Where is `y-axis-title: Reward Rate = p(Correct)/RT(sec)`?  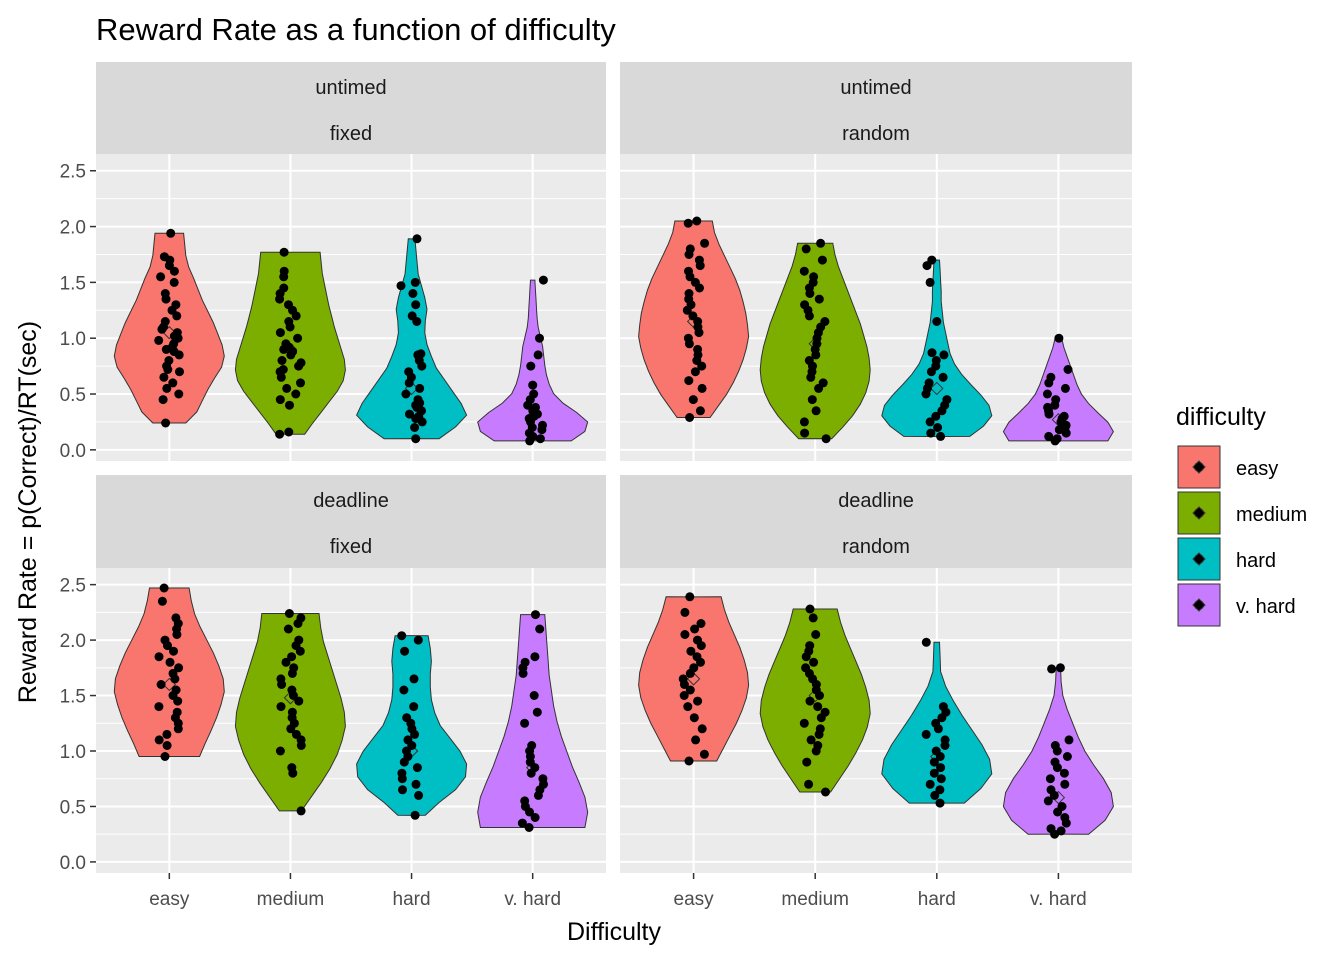
y-axis-title: Reward Rate = p(Correct)/RT(sec) is located at coordinates (28, 512).